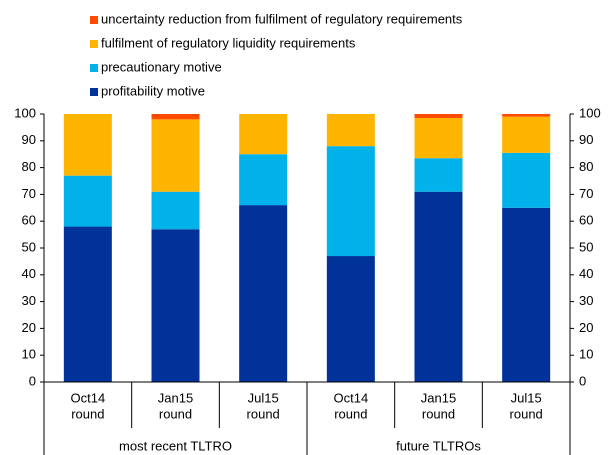 This screenshot has height=455, width=609. Describe the element at coordinates (582, 380) in the screenshot. I see `y2-tick-label: 0` at that location.